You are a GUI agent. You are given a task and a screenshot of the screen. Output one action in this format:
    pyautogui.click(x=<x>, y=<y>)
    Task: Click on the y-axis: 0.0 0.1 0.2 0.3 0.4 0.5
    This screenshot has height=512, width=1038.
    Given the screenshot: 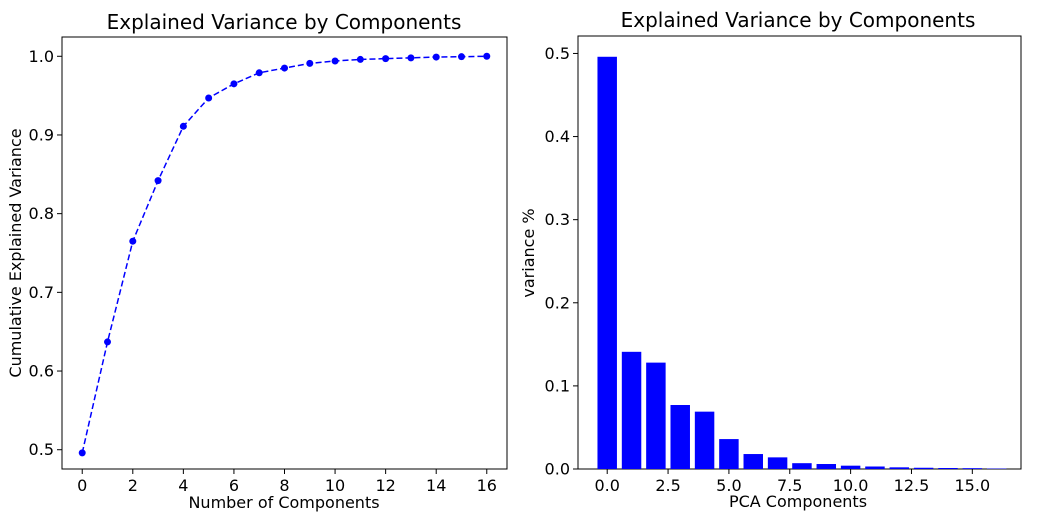 What is the action you would take?
    pyautogui.click(x=561, y=261)
    